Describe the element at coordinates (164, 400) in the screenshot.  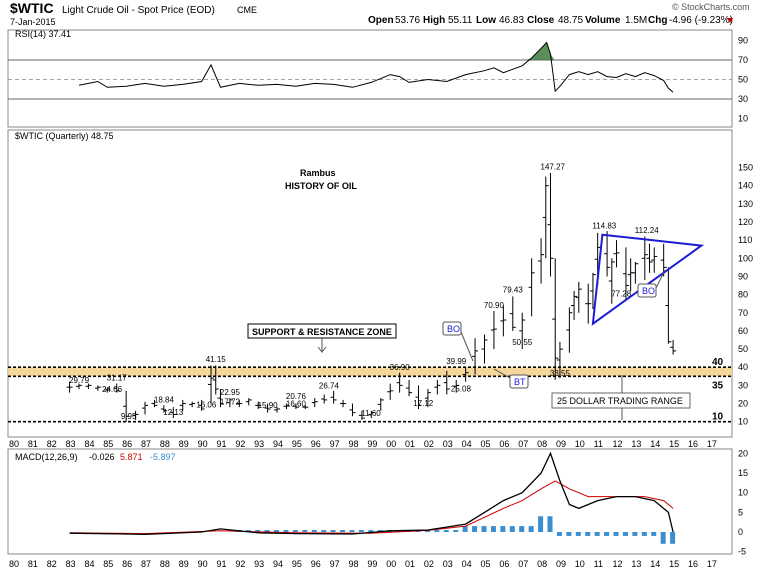
I see `price-annotation: 18.84` at that location.